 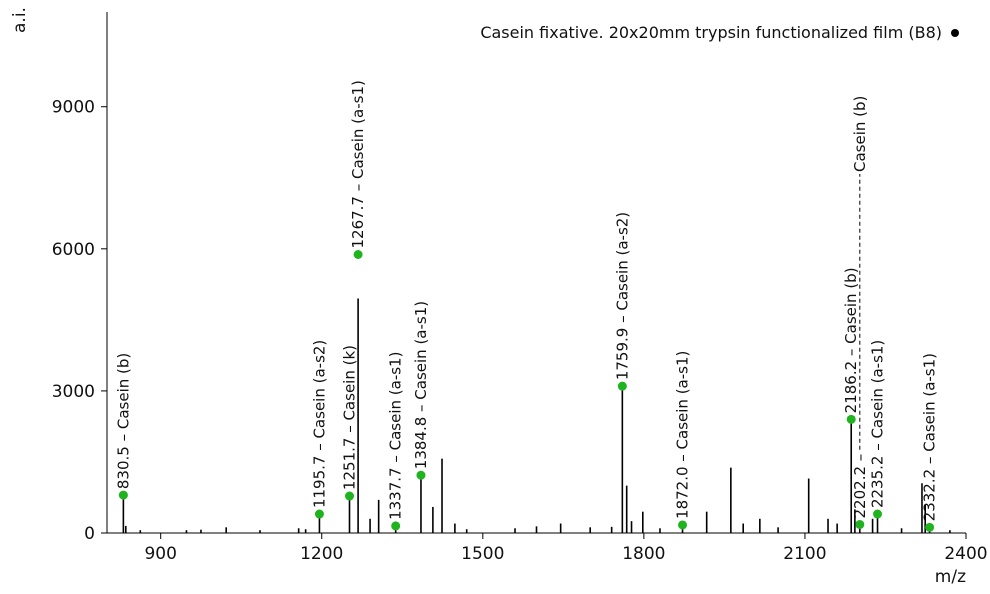 What do you see at coordinates (321, 554) in the screenshot?
I see `x-tick-label: 1200` at bounding box center [321, 554].